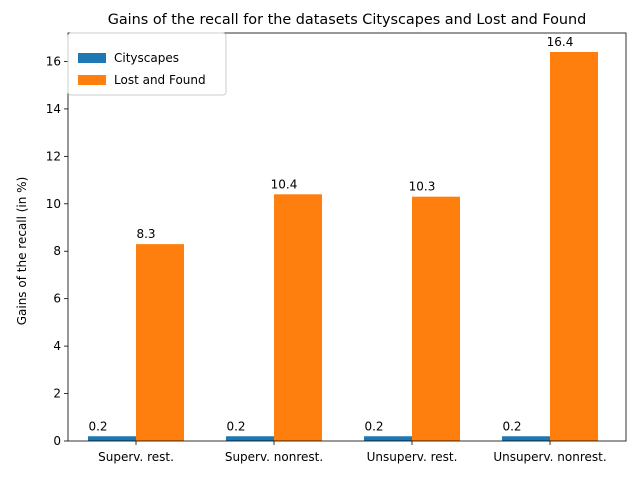 The image size is (640, 480). I want to click on data-label-cityscapes-superv-nonrest: 0.2, so click(235, 426).